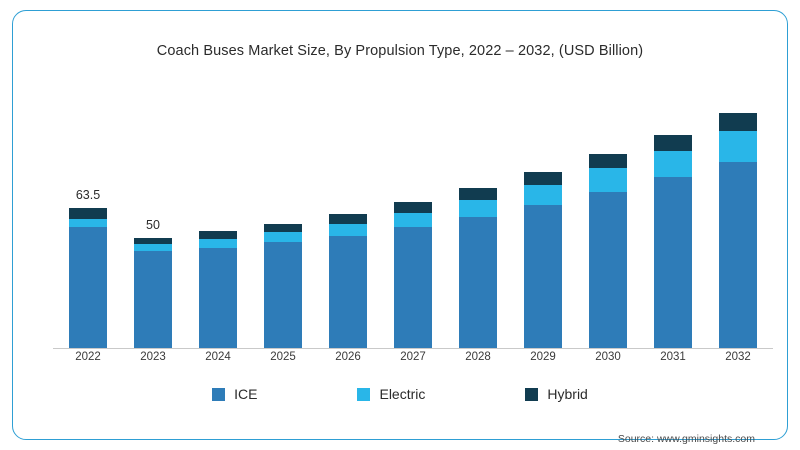 Image resolution: width=800 pixels, height=450 pixels. I want to click on legend-item-electric: Electric, so click(391, 394).